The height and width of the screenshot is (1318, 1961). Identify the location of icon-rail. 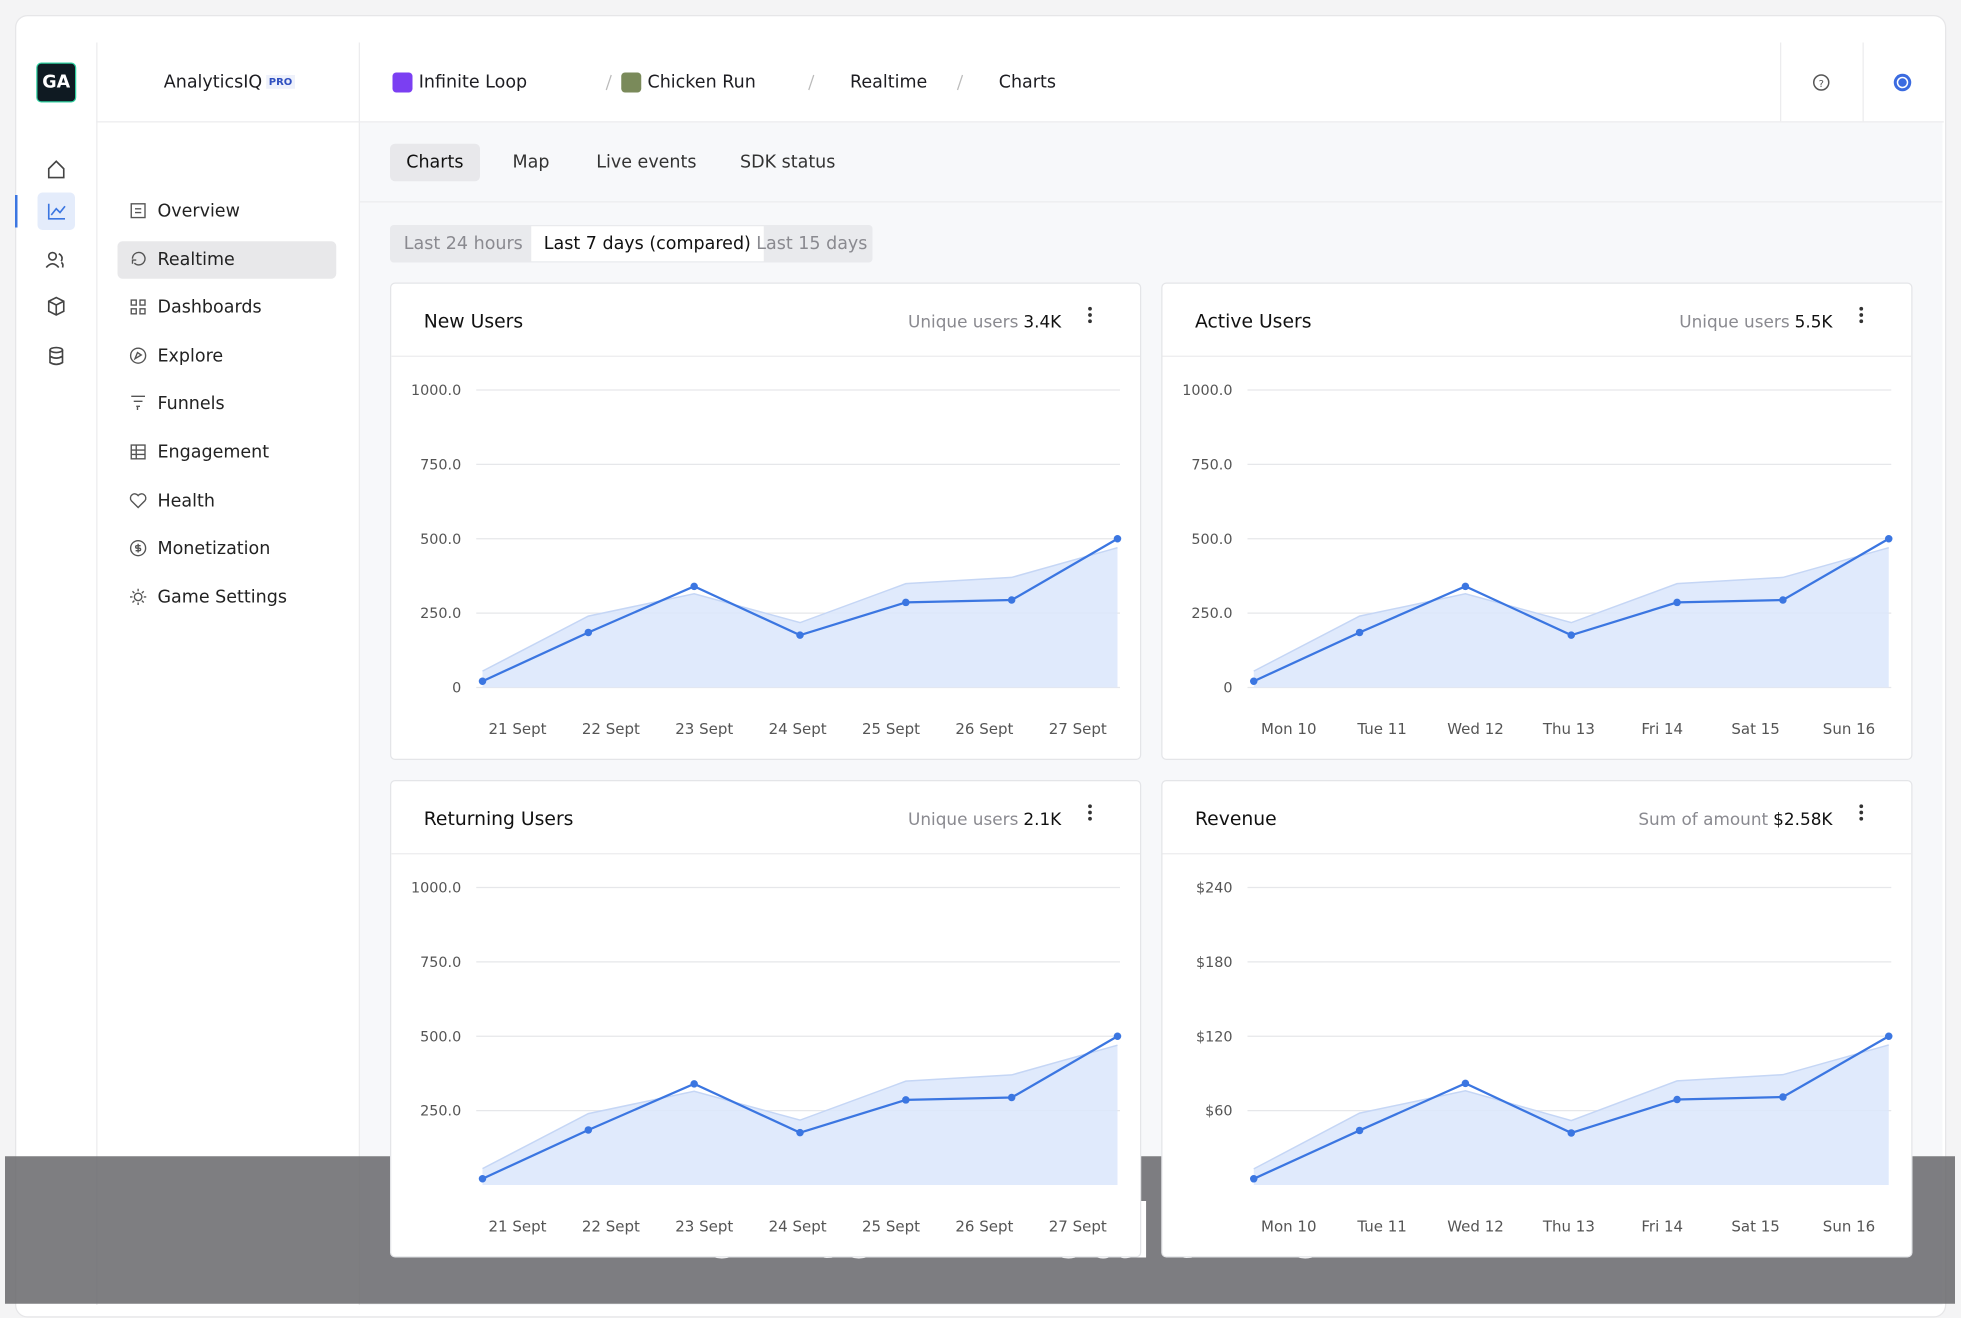
(45, 263).